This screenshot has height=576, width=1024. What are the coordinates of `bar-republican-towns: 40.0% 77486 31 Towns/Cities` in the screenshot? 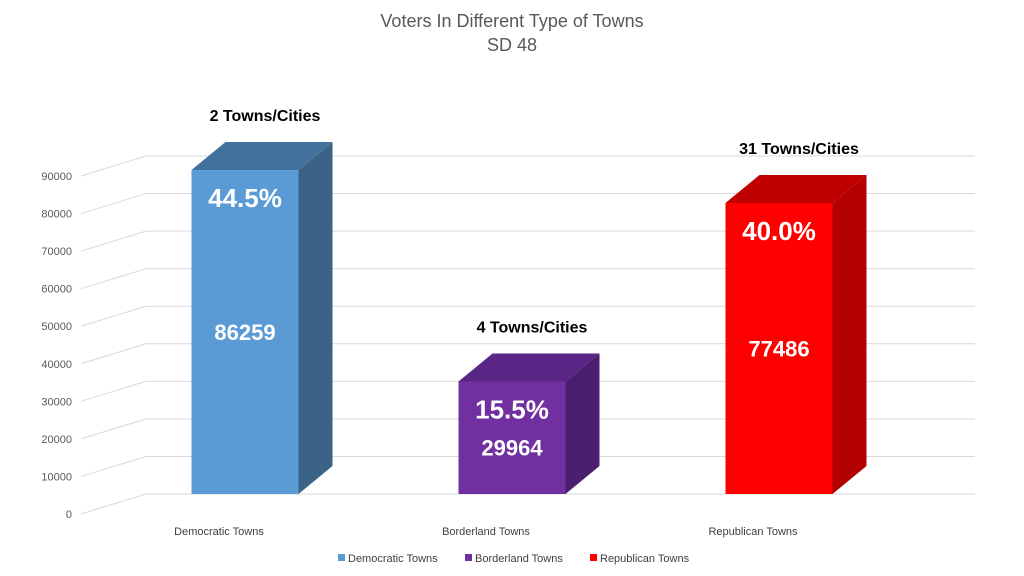 It's located at (796, 318).